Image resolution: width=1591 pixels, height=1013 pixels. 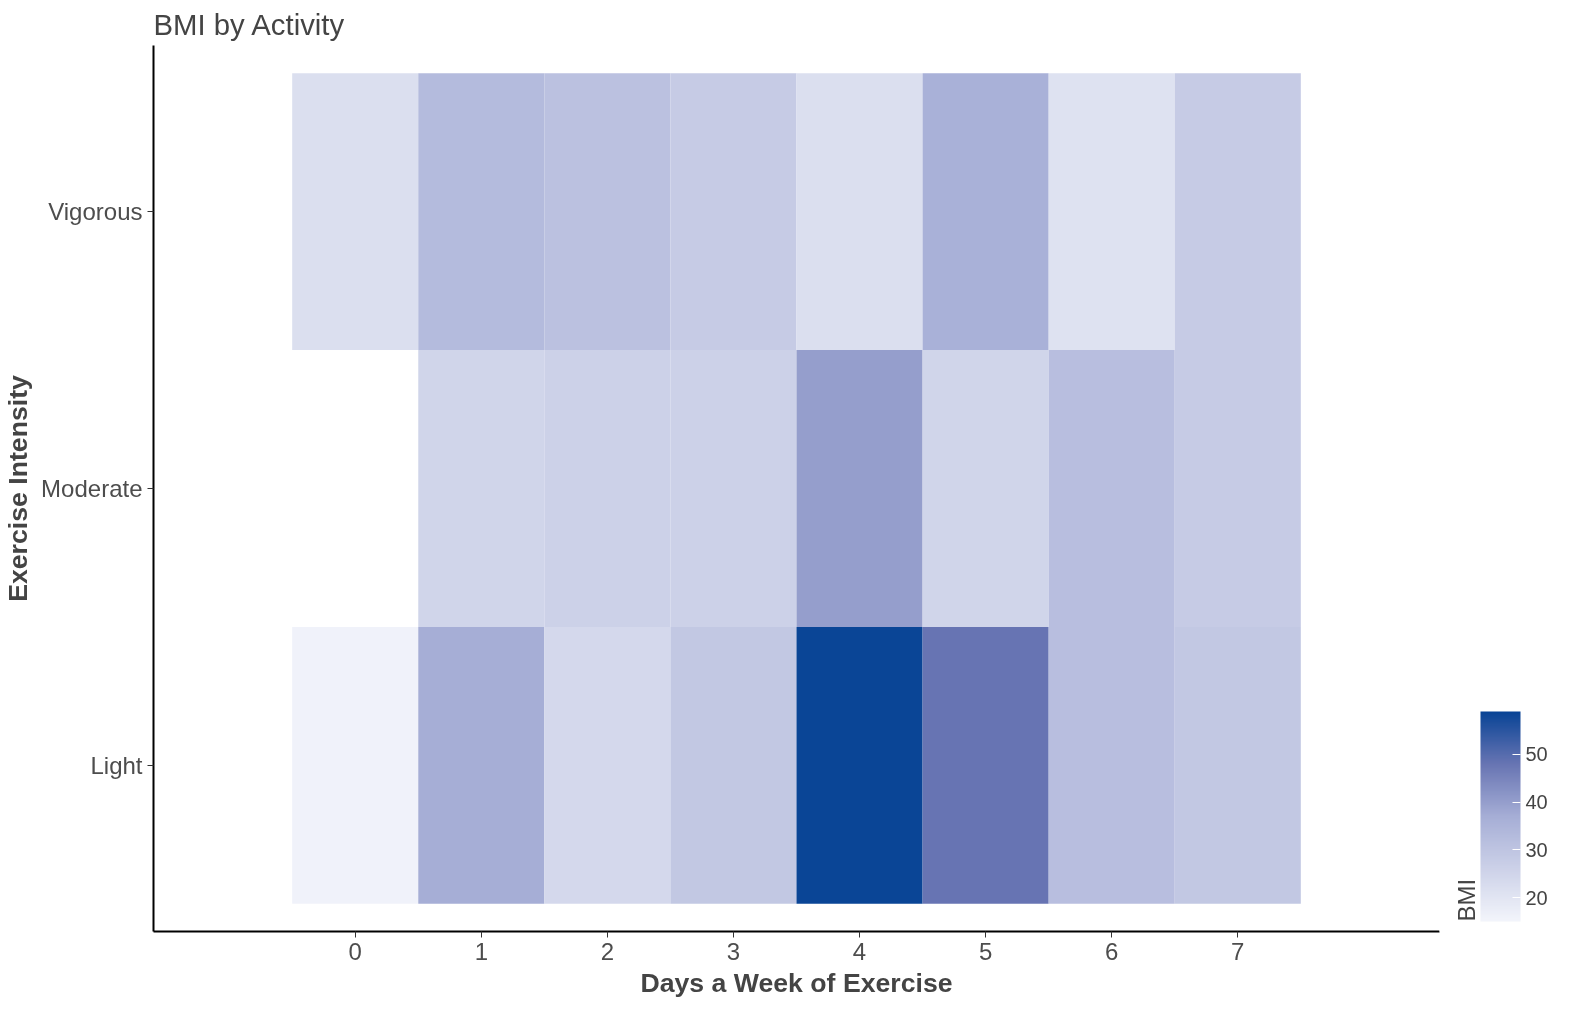 I want to click on x-tick-label: 2, so click(x=607, y=951).